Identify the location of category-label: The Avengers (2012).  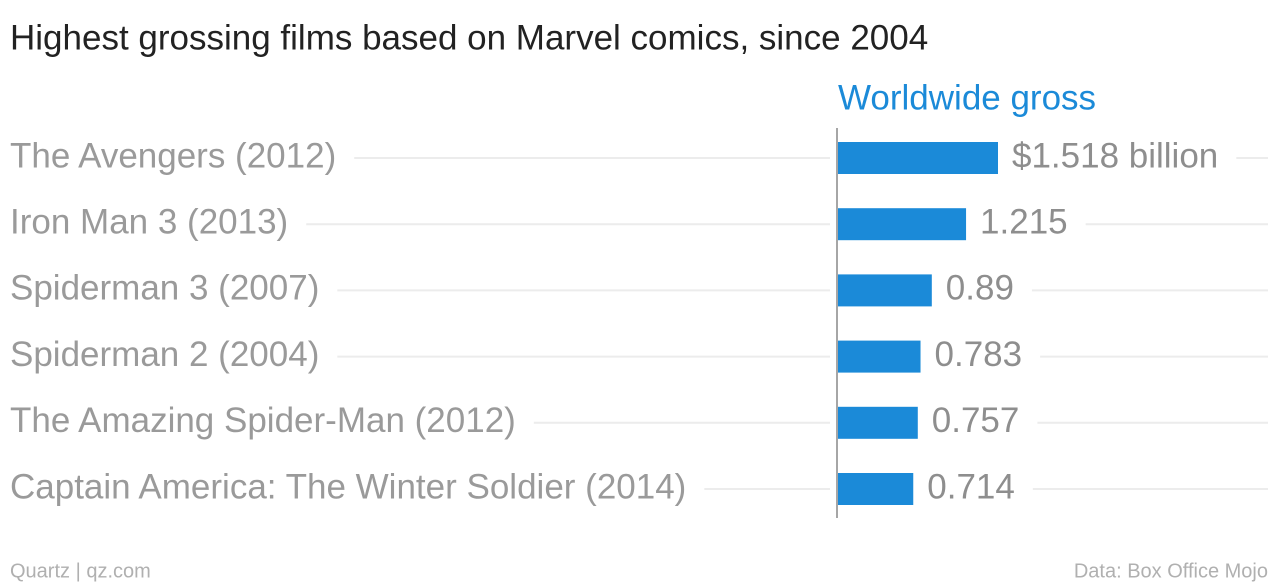
(173, 155).